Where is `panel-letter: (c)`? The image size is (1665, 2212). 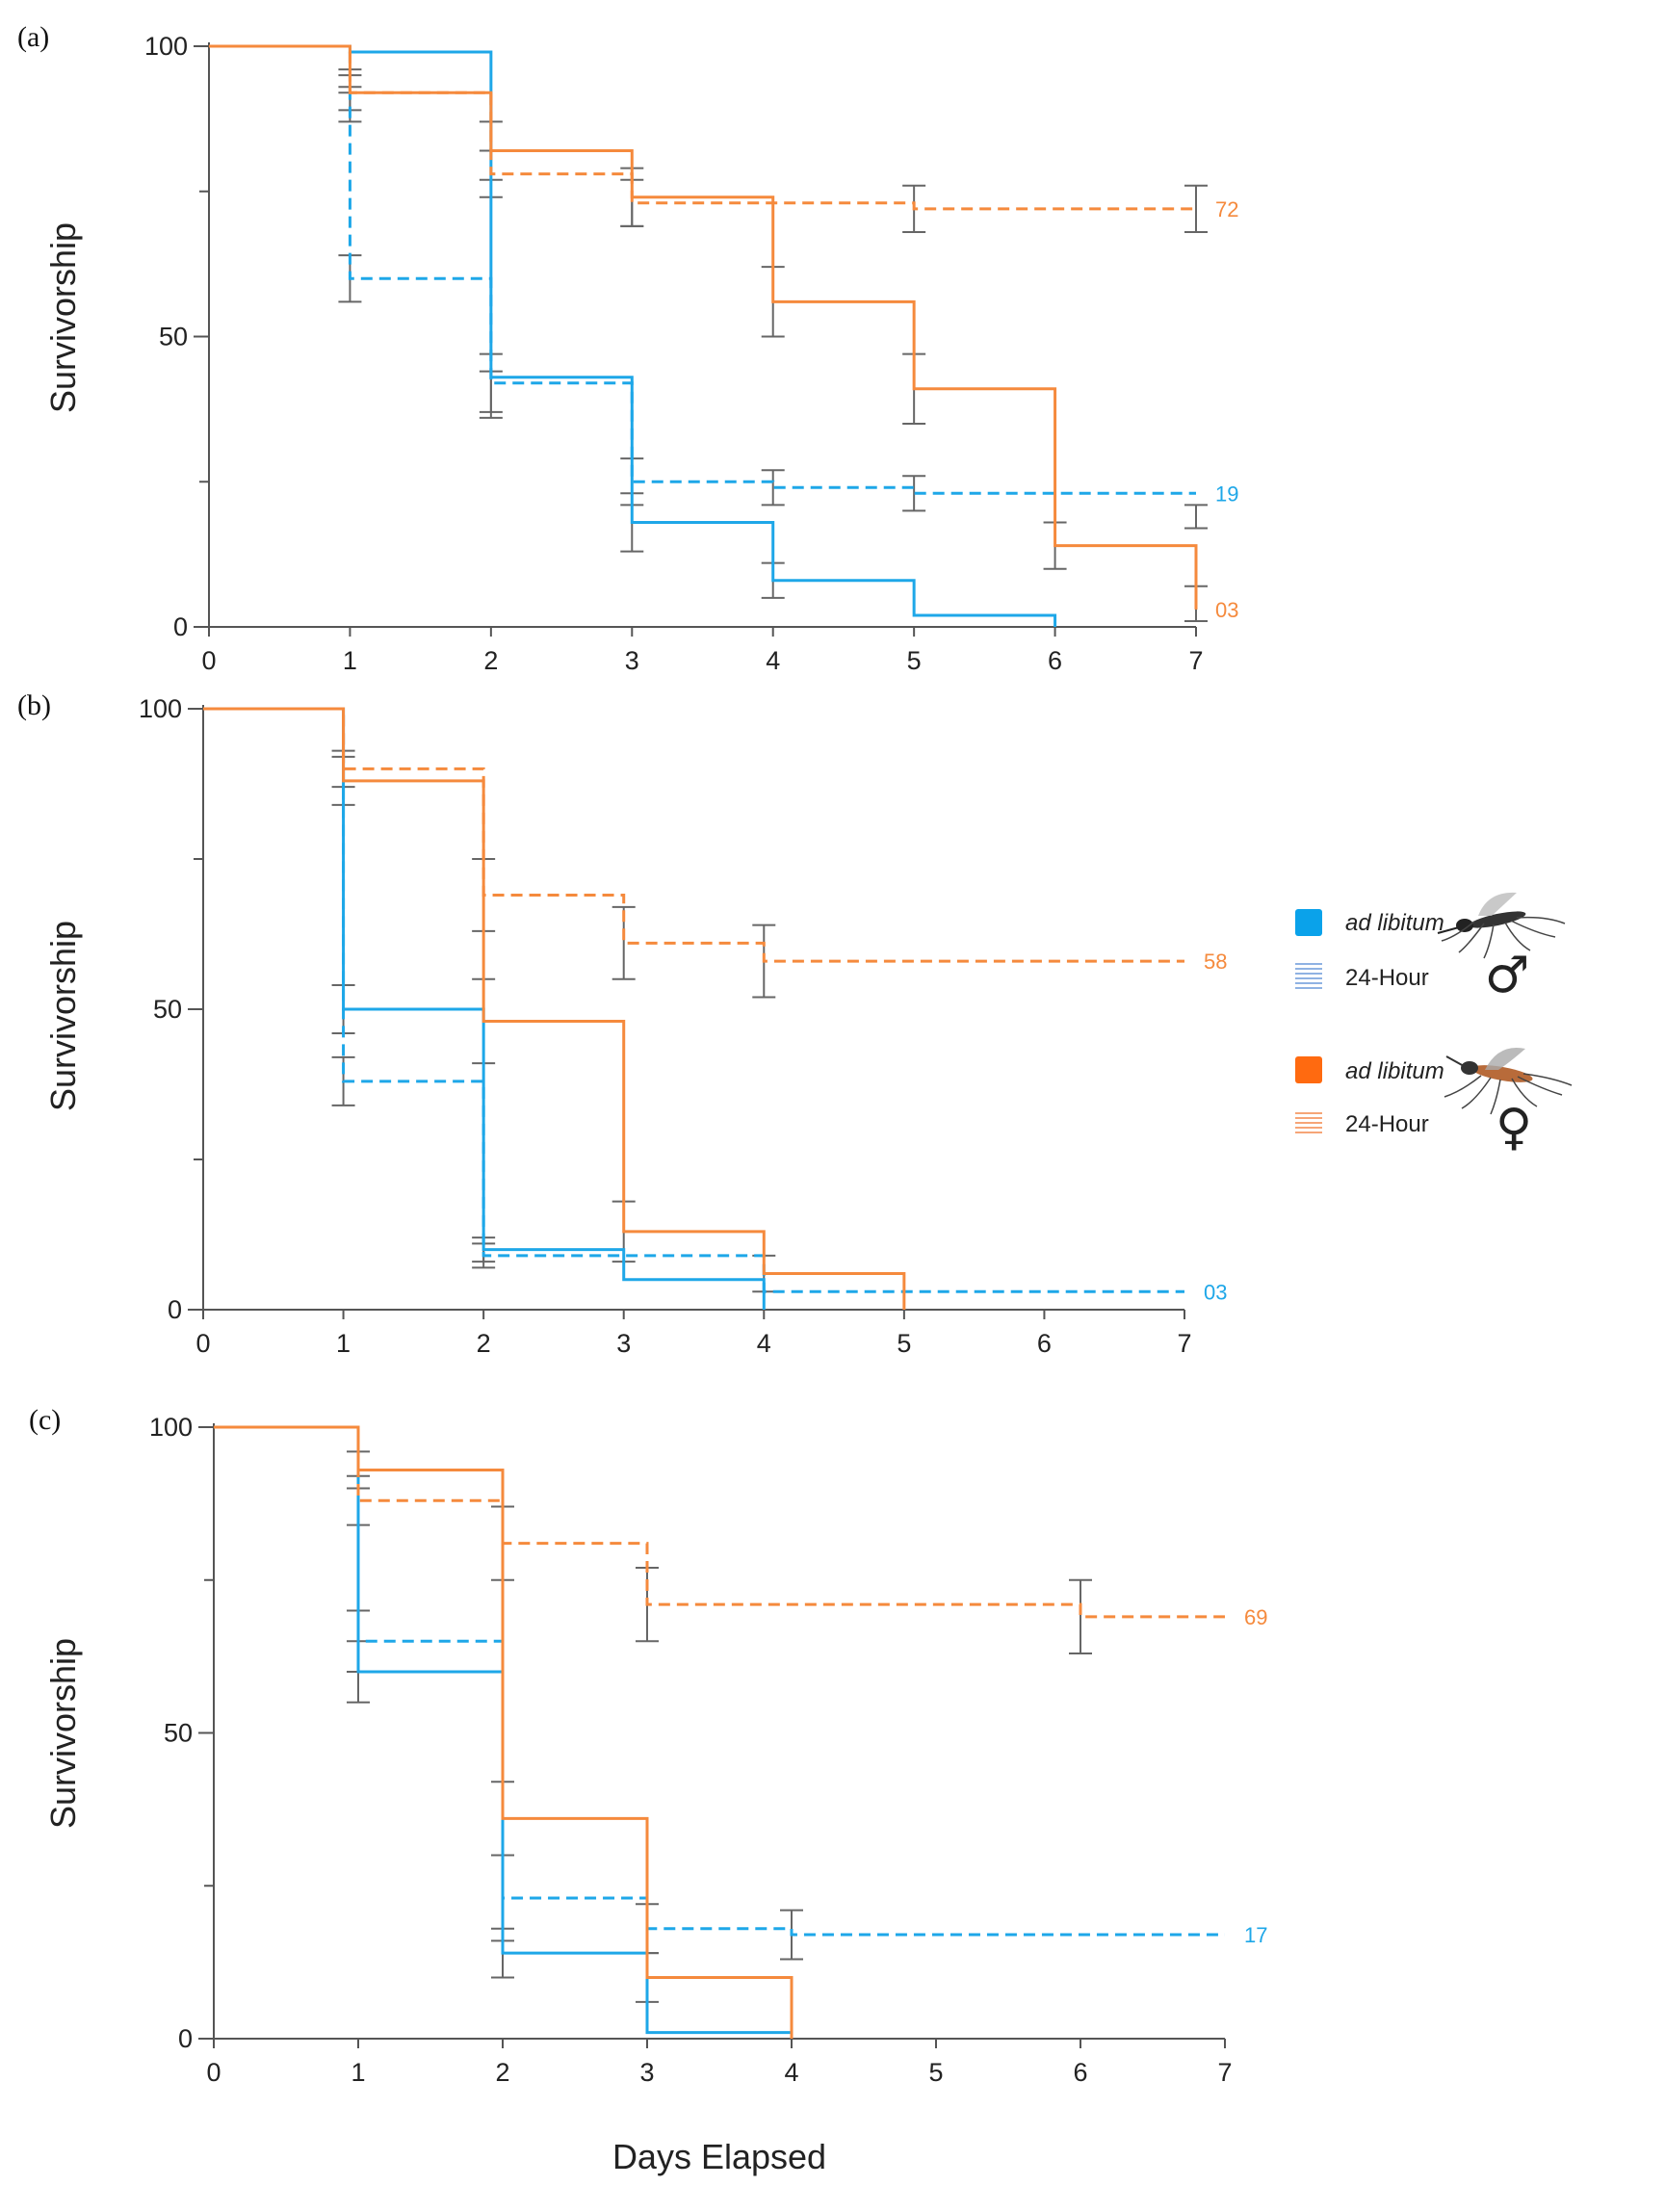 panel-letter: (c) is located at coordinates (45, 1420).